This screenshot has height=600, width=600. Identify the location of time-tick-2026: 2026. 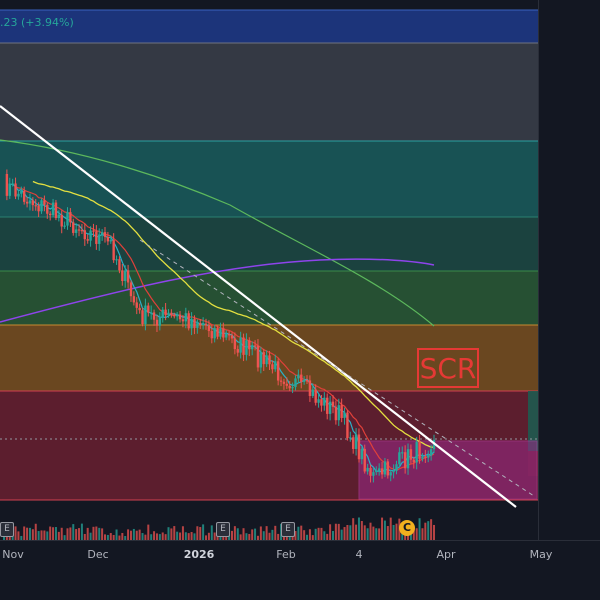
(199, 554).